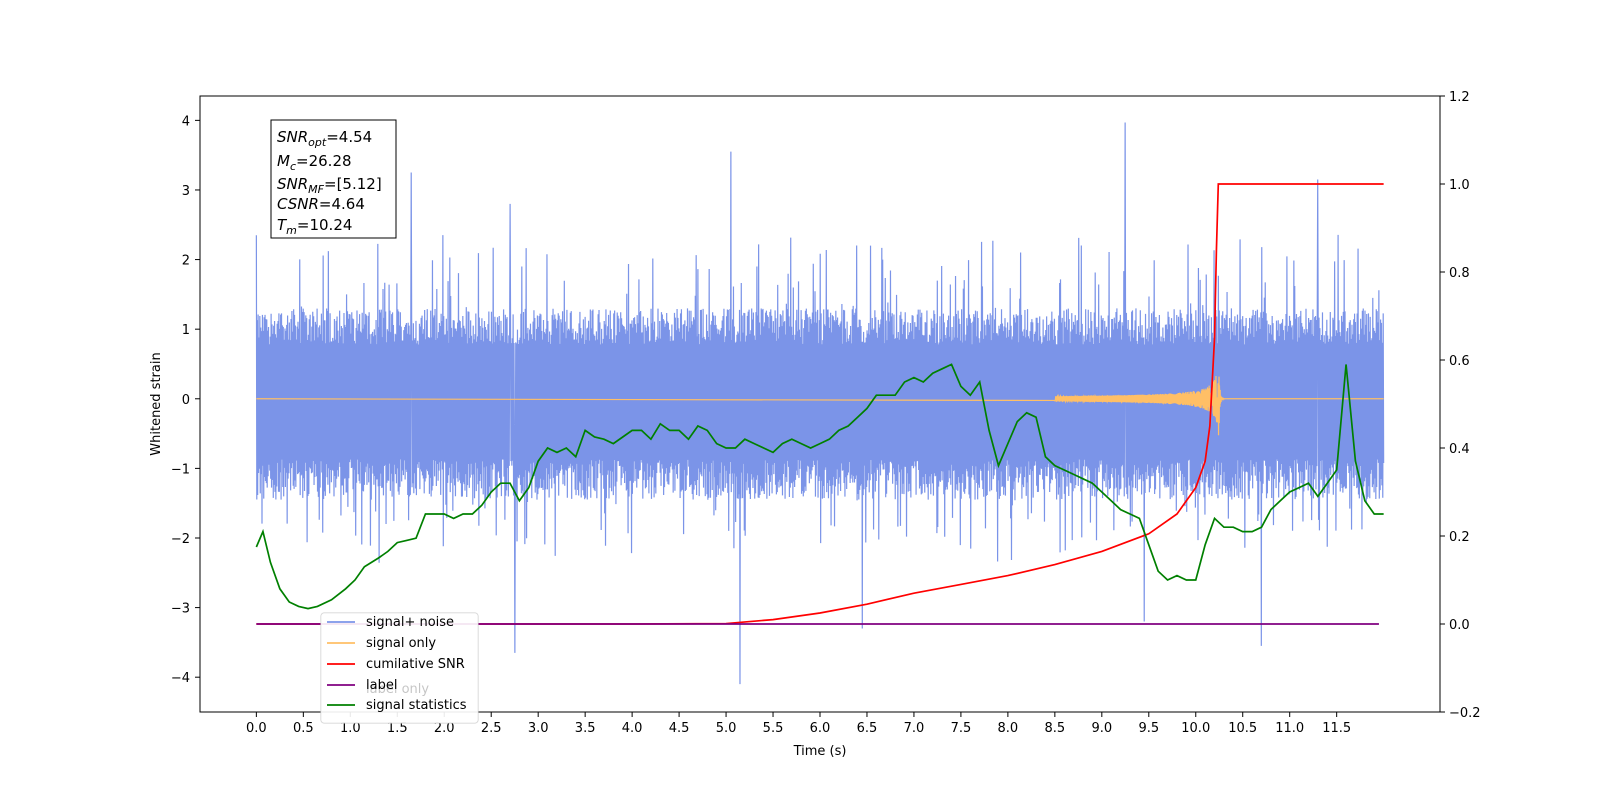  Describe the element at coordinates (1460, 405) in the screenshot. I see `y-axis-right-ticks: 1.2 1.0 0.8 0.6 0.4 0.2 0.0 −0.2` at that location.